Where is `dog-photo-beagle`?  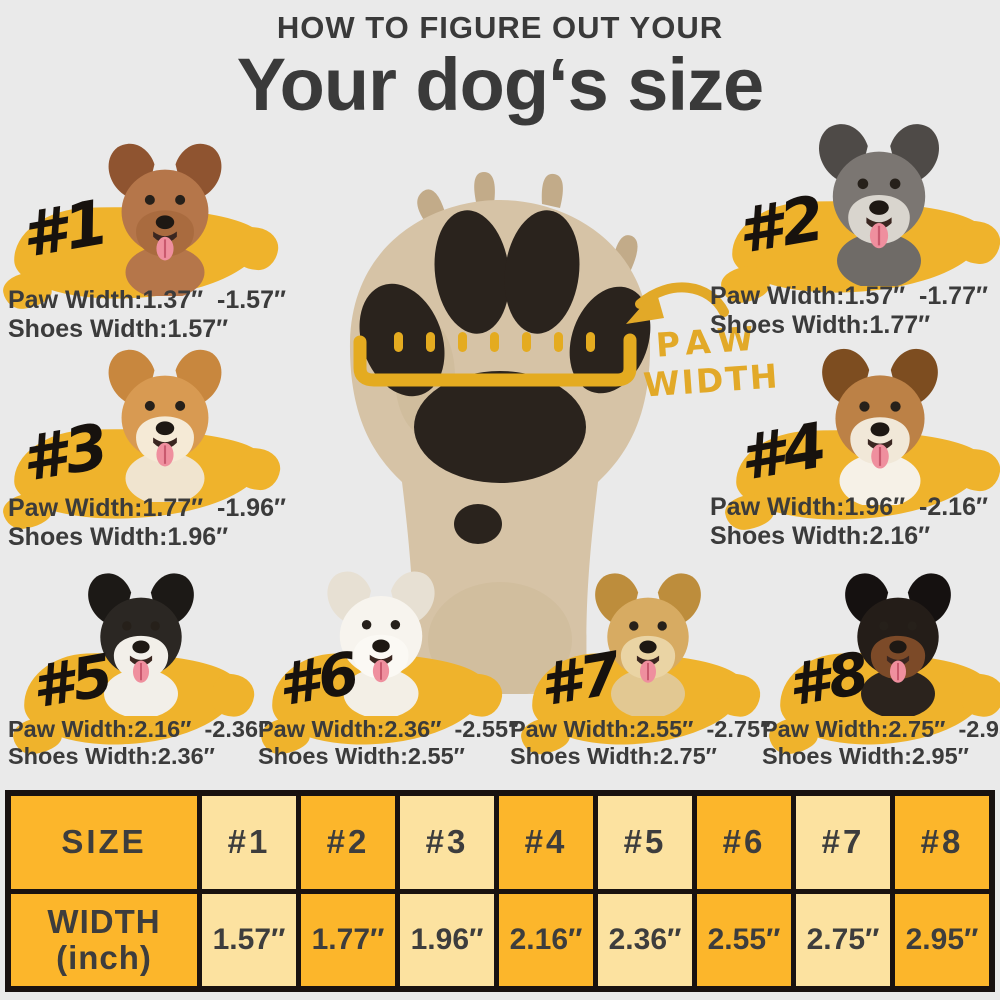
dog-photo-beagle is located at coordinates (880, 426).